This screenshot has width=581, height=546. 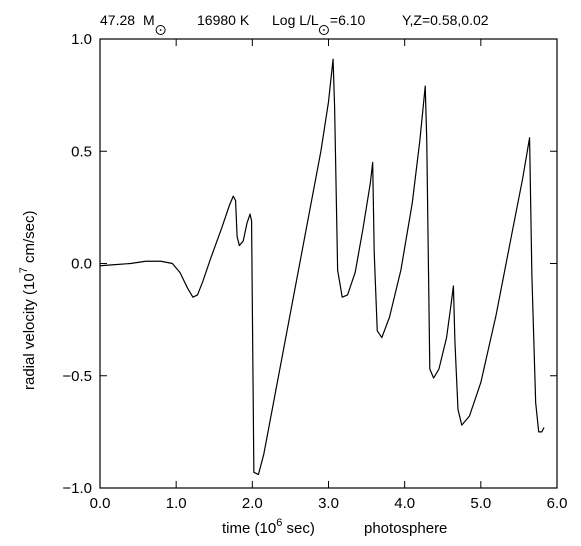 I want to click on title-luminosity-prefix: Log L/L, so click(x=295, y=20).